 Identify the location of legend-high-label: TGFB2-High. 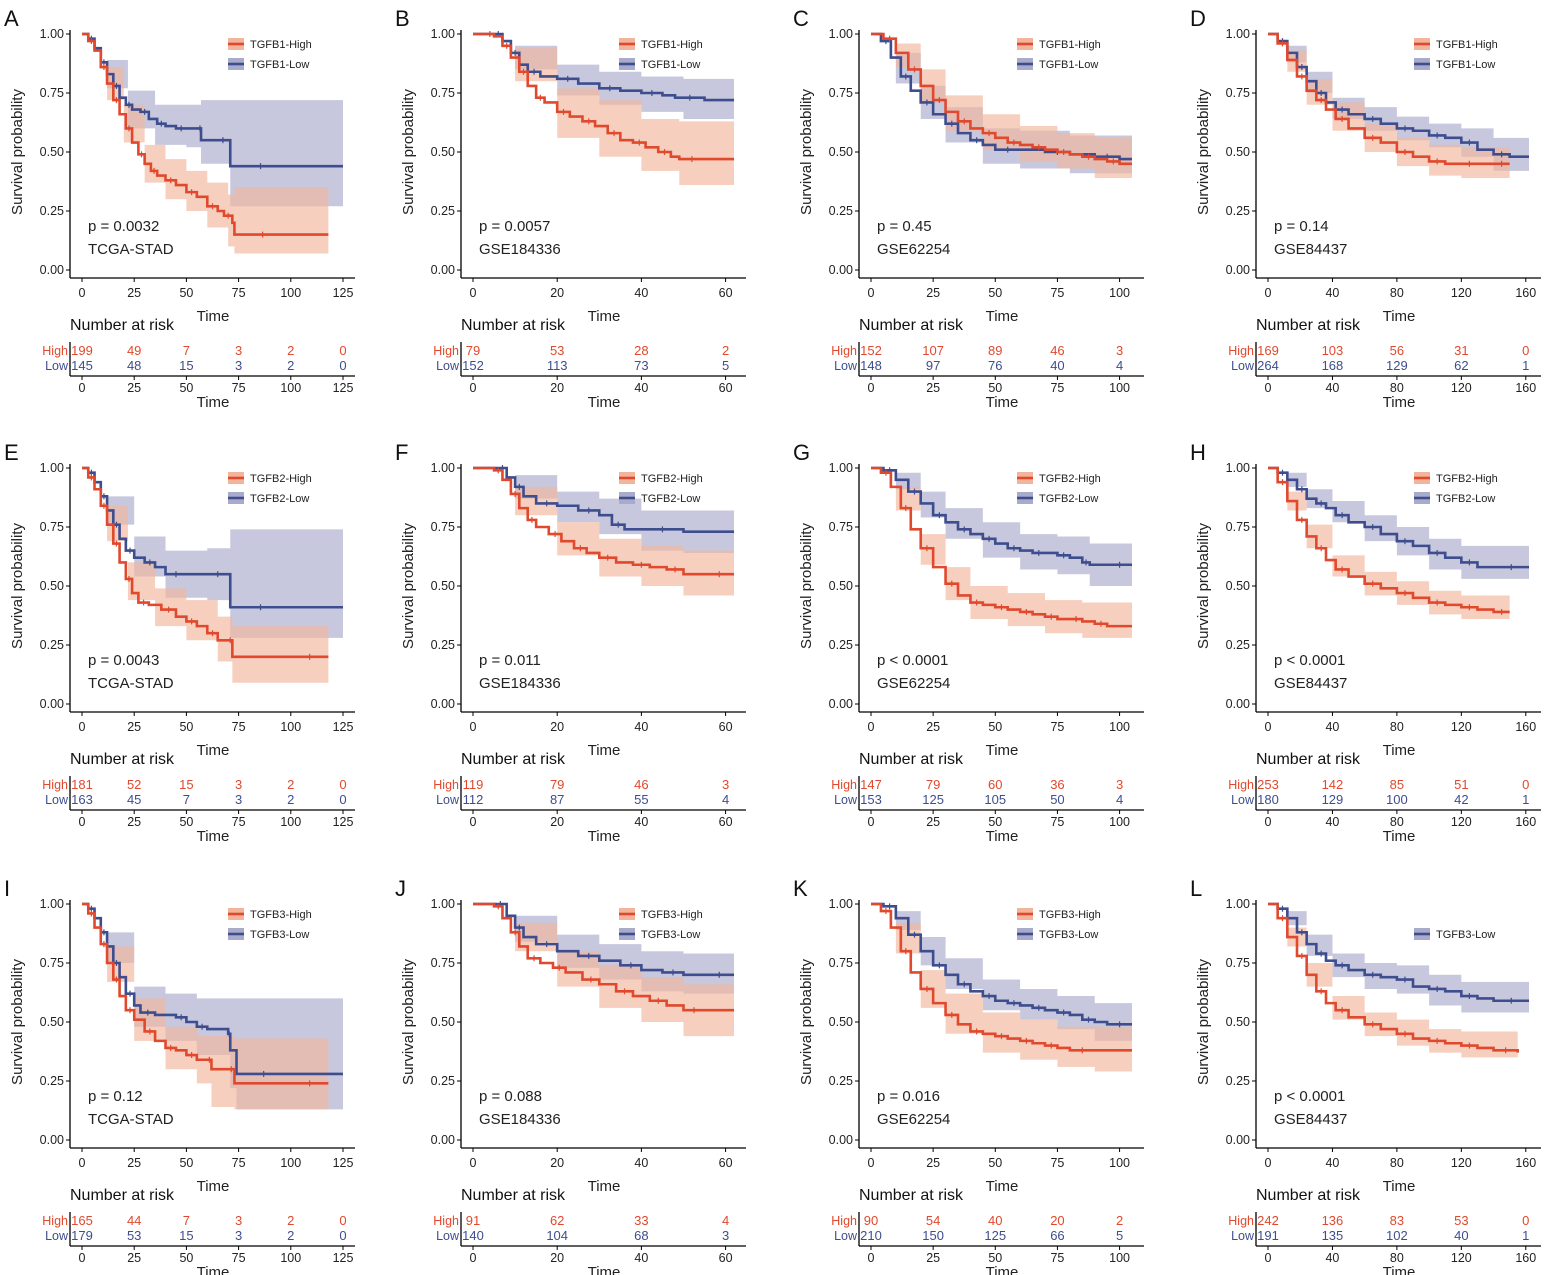
(1467, 479).